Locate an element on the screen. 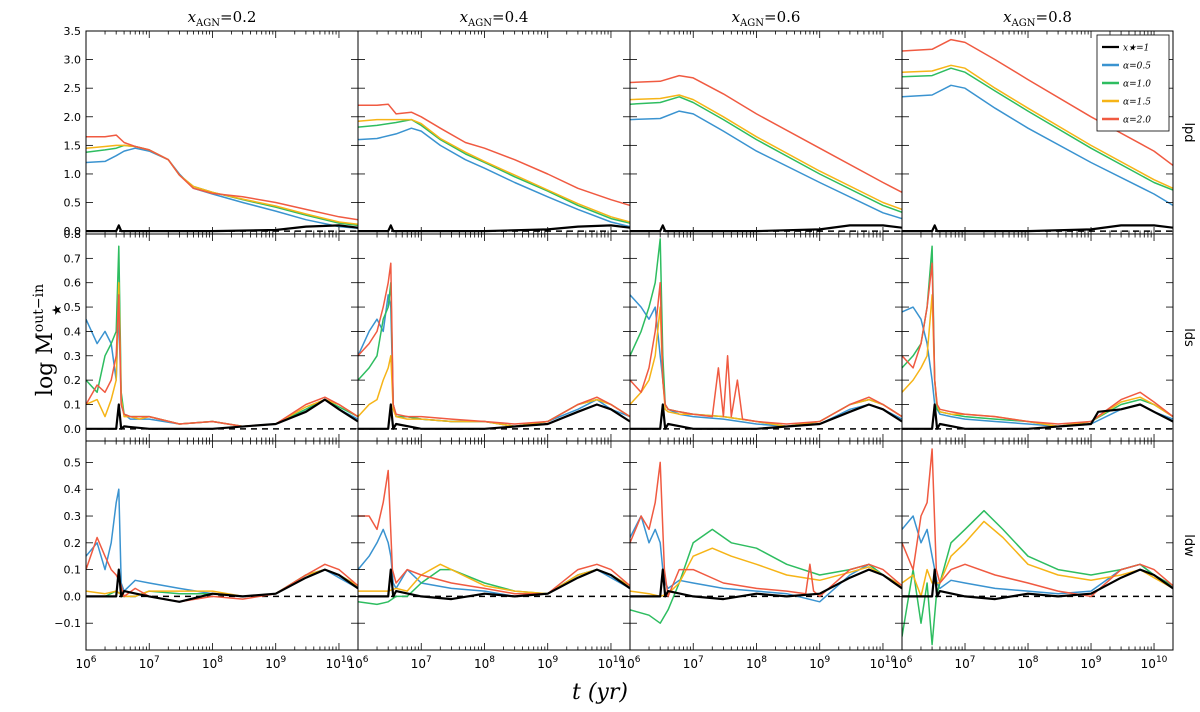  y-tick-label: 0.7 is located at coordinates (73, 258).